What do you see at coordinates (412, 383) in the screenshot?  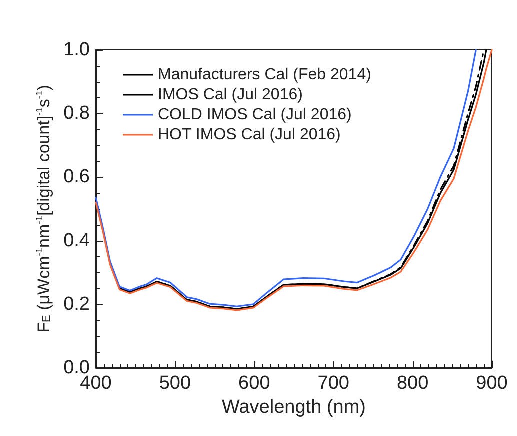 I see `x-tick-label: 800` at bounding box center [412, 383].